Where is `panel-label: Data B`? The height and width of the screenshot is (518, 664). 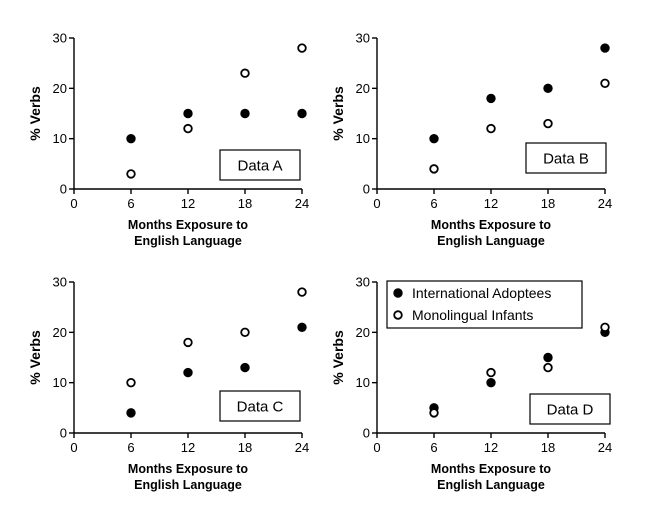
panel-label: Data B is located at coordinates (566, 159).